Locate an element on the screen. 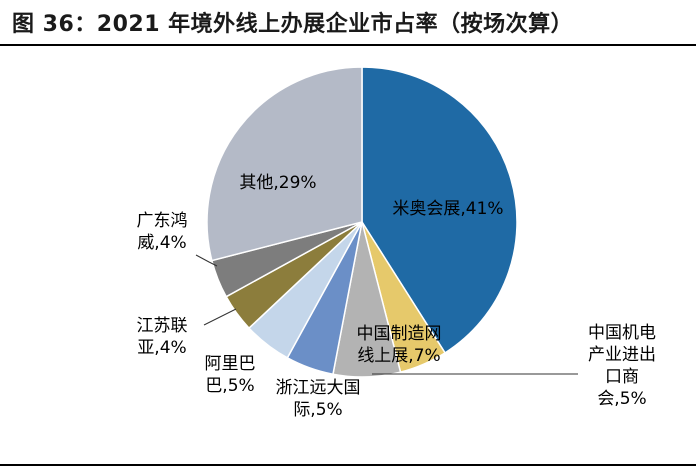 The width and height of the screenshot is (696, 467). slice-label-2: 中国制造网线上展,7% is located at coordinates (399, 345).